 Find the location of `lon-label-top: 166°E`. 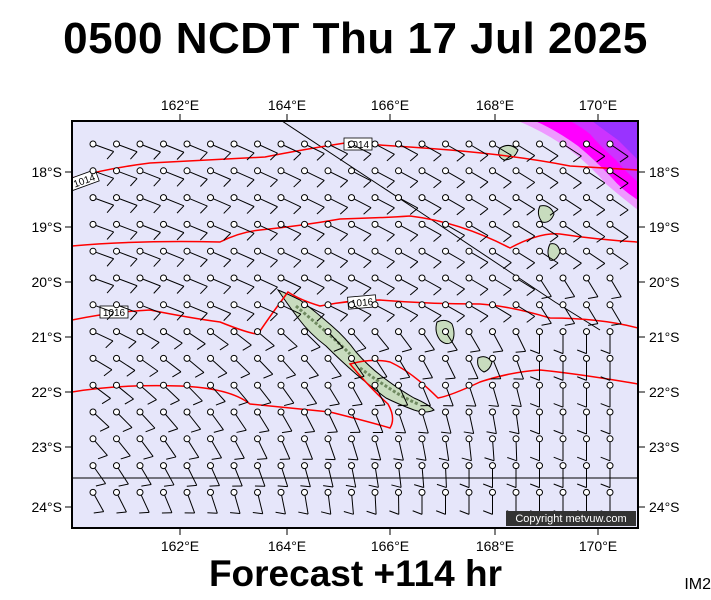

lon-label-top: 166°E is located at coordinates (390, 105).